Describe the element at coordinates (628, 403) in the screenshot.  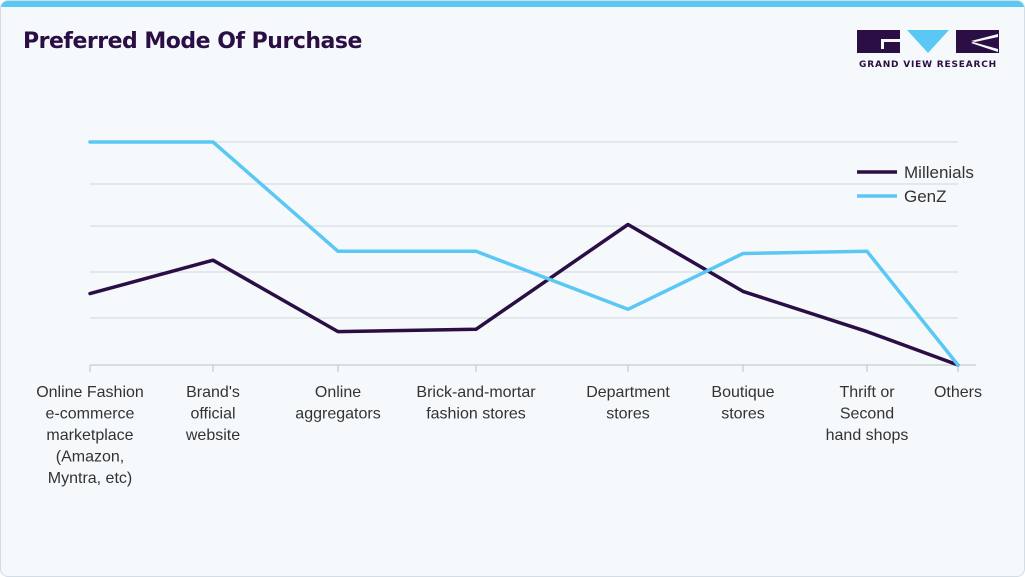
I see `x-tick-label: Department stores` at that location.